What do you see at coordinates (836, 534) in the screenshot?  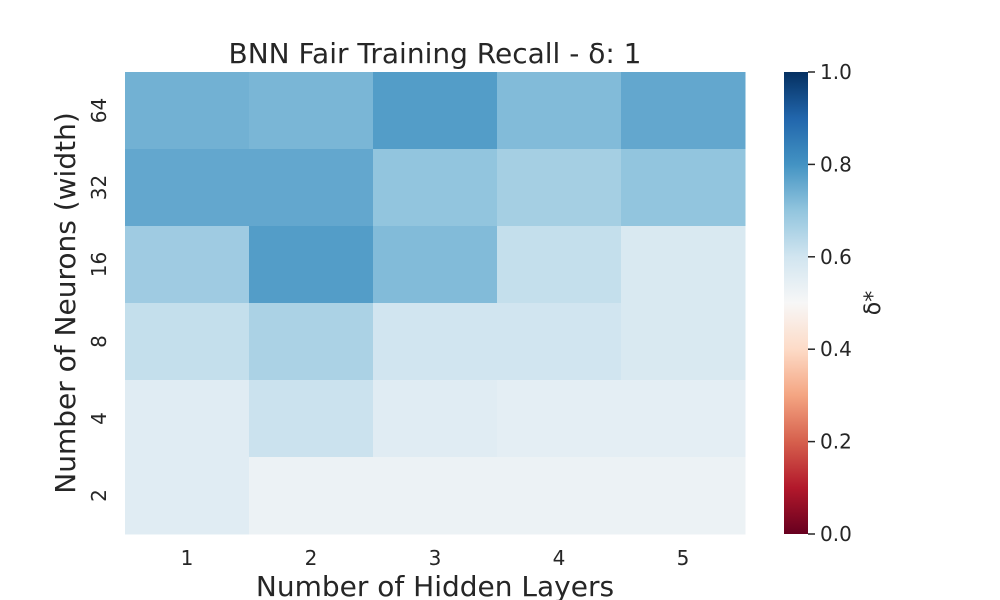 I see `colorbar-tick-label: 0.0` at bounding box center [836, 534].